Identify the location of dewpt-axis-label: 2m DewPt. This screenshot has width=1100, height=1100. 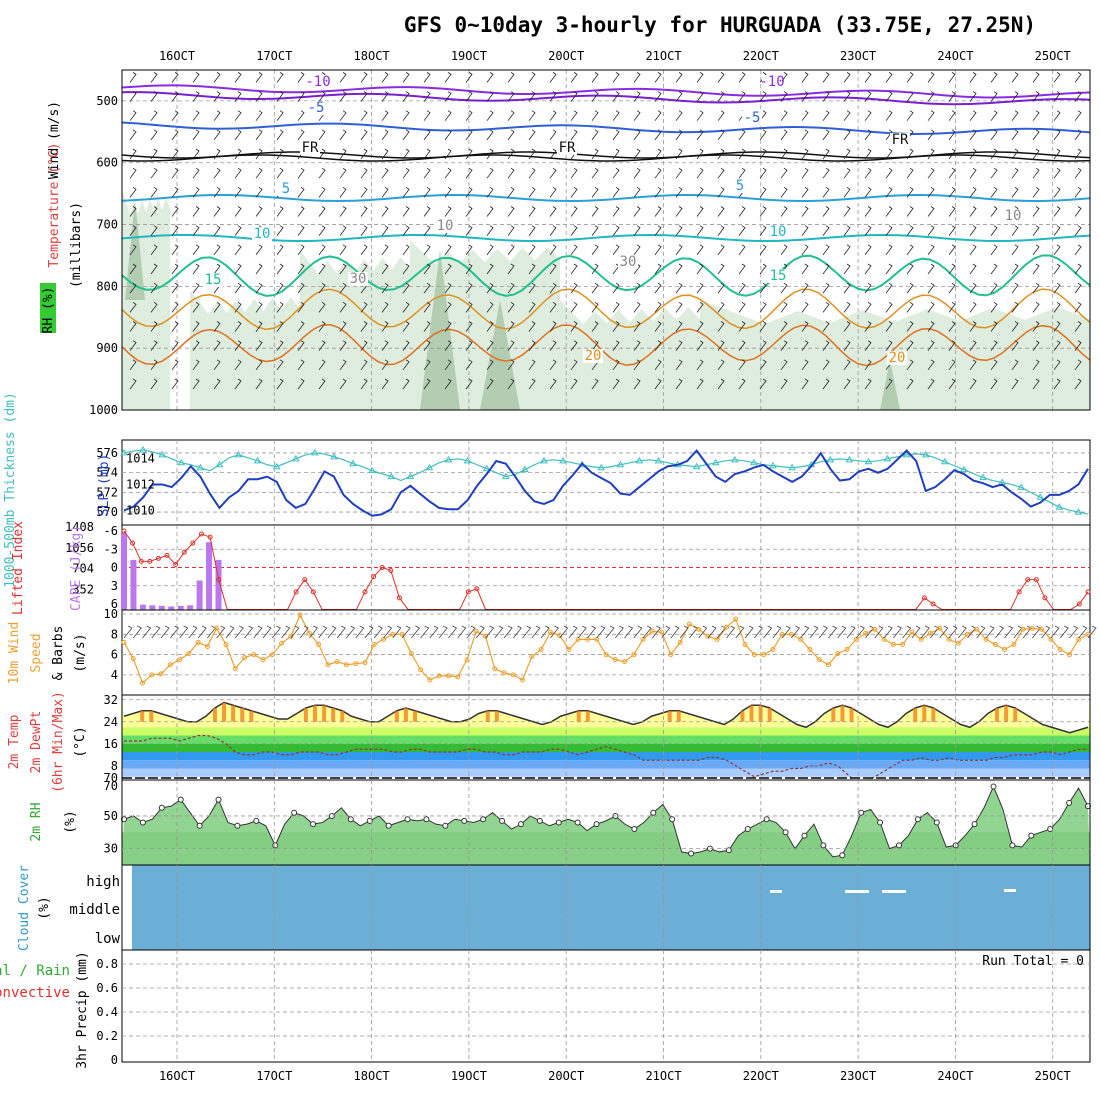
(36, 742).